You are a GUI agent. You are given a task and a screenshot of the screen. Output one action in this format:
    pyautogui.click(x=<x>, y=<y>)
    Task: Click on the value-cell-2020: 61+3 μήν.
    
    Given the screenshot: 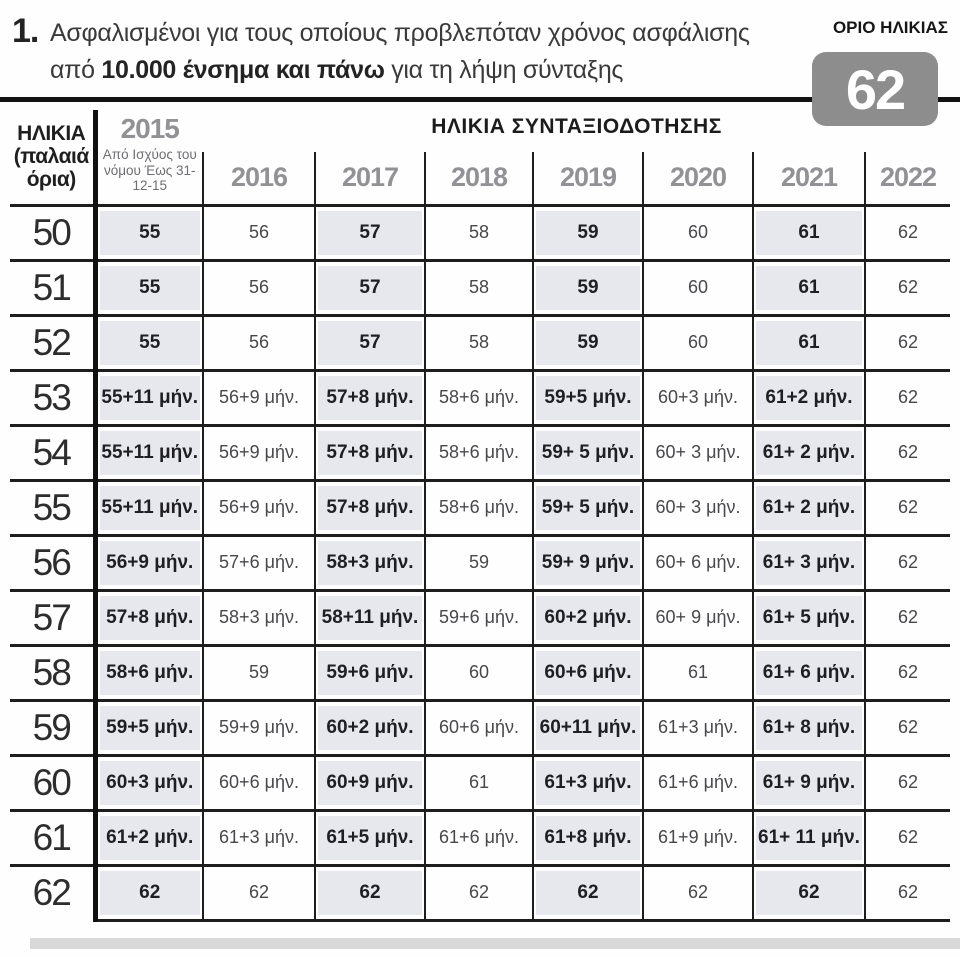 What is the action you would take?
    pyautogui.click(x=697, y=728)
    